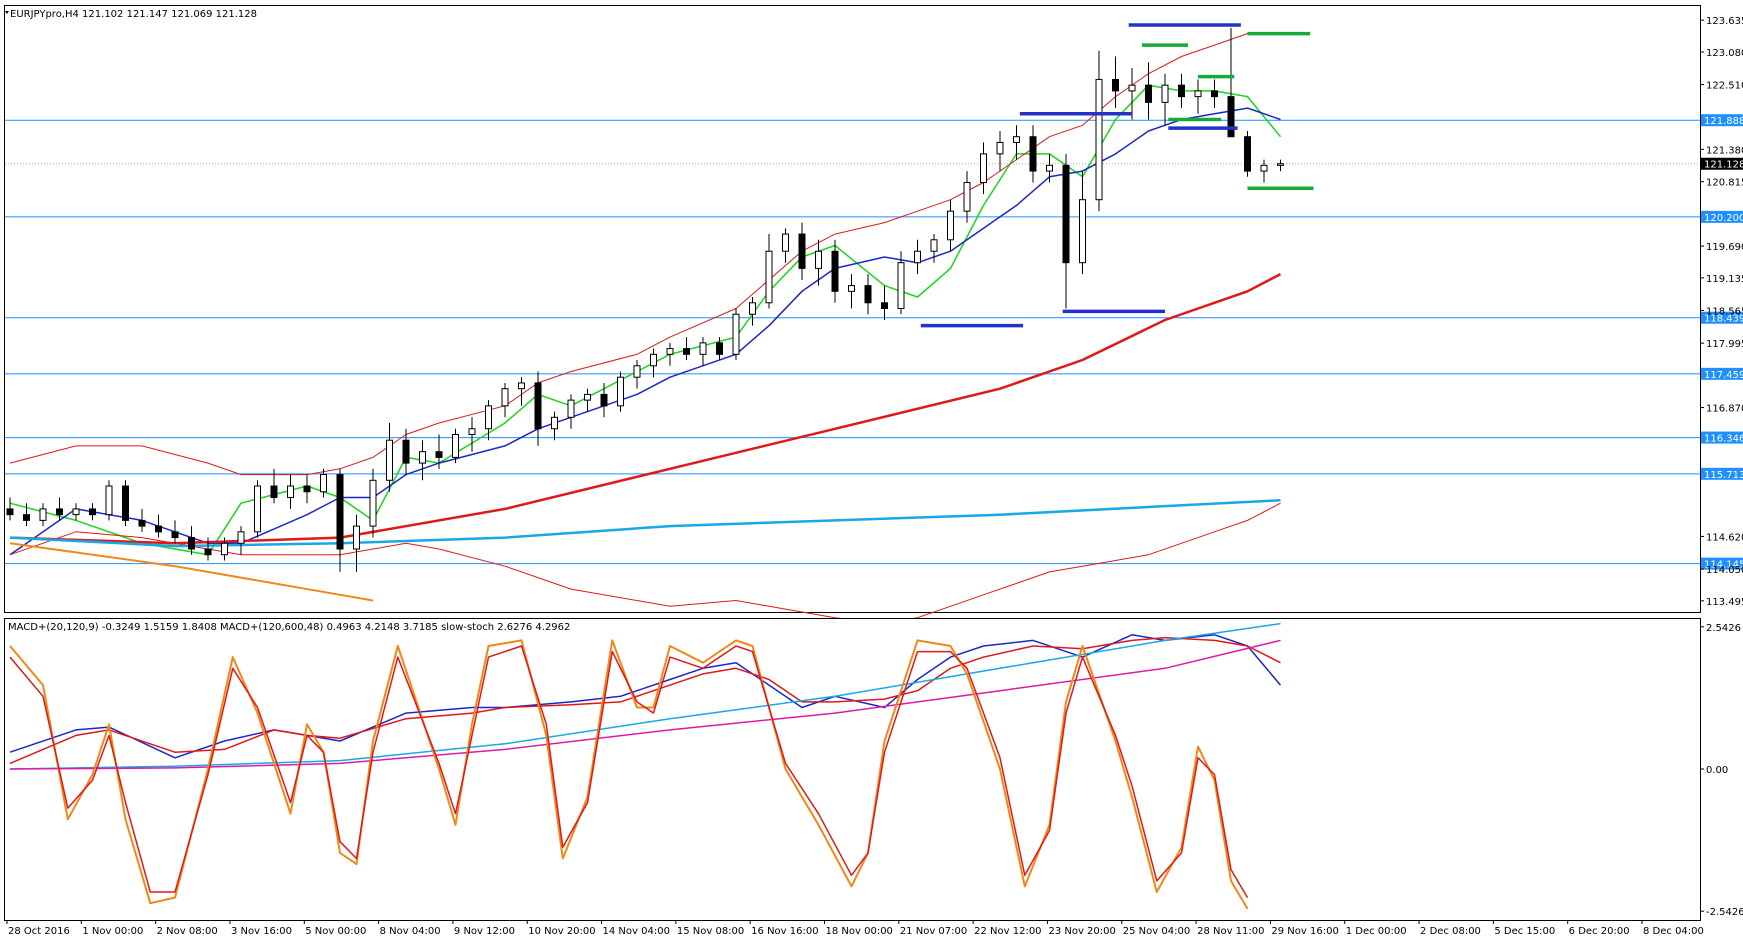 The width and height of the screenshot is (1743, 943). I want to click on current-price-label: 121.128, so click(1723, 165).